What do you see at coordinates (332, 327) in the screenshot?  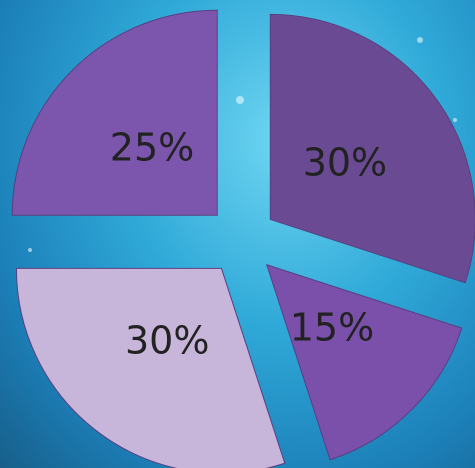 I see `slice-label: 15%` at bounding box center [332, 327].